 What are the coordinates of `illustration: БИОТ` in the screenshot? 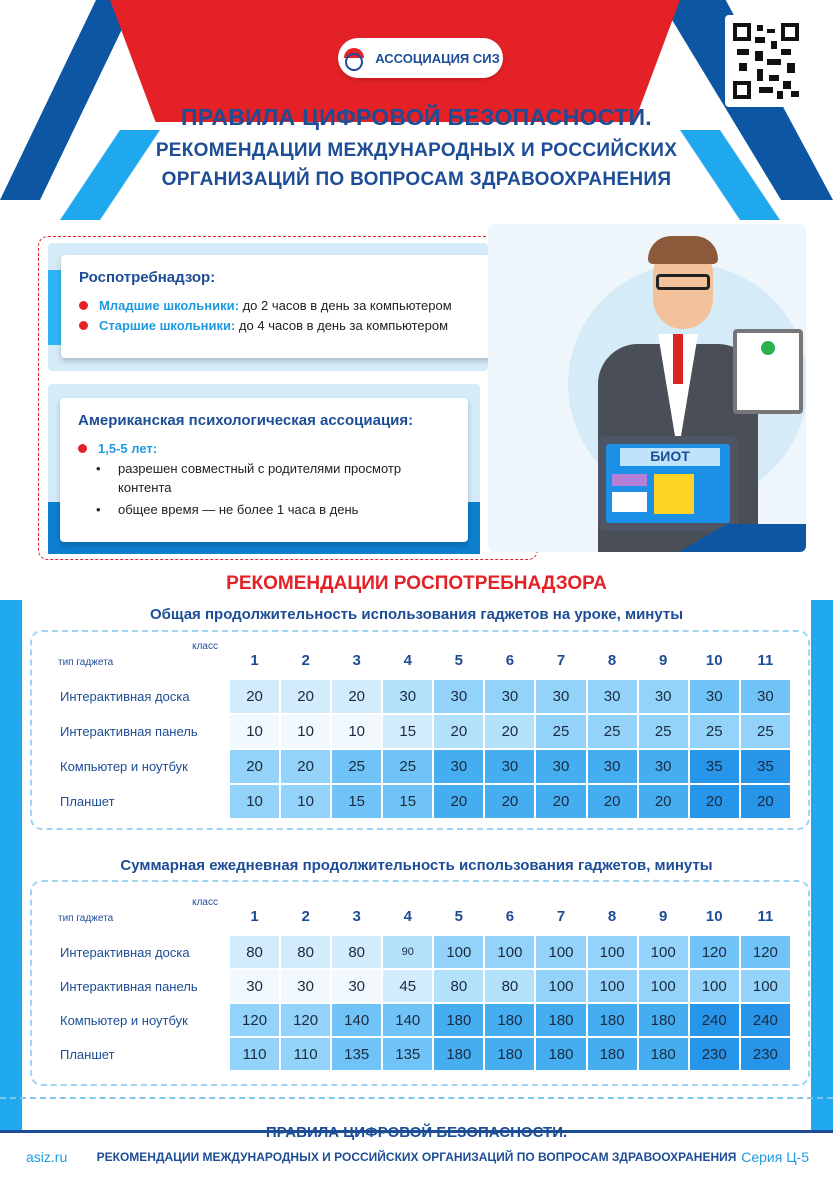 It's located at (647, 388).